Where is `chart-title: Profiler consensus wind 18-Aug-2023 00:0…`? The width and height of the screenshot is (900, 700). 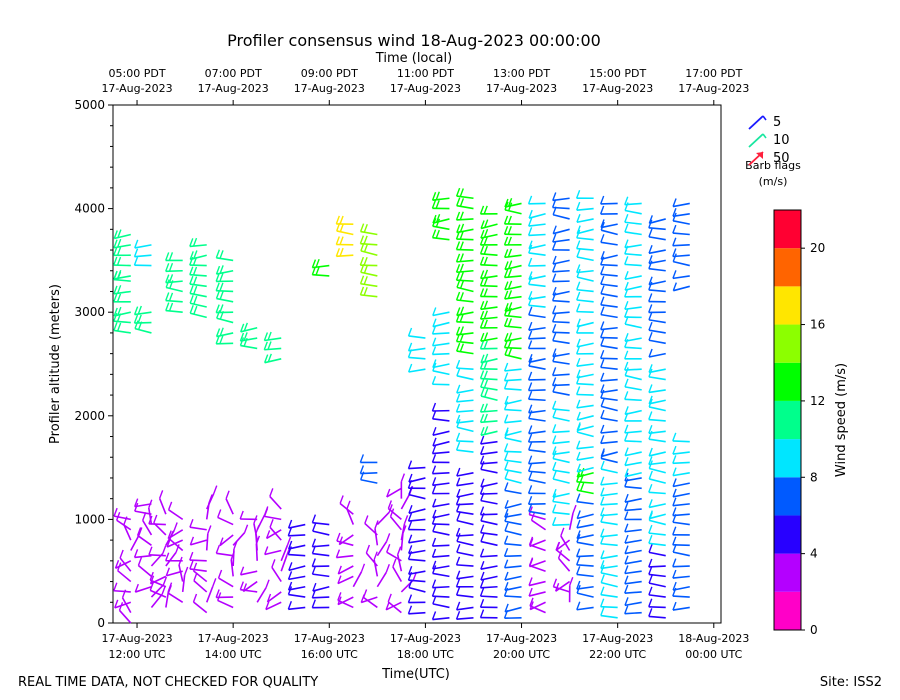 chart-title: Profiler consensus wind 18-Aug-2023 00:0… is located at coordinates (414, 40).